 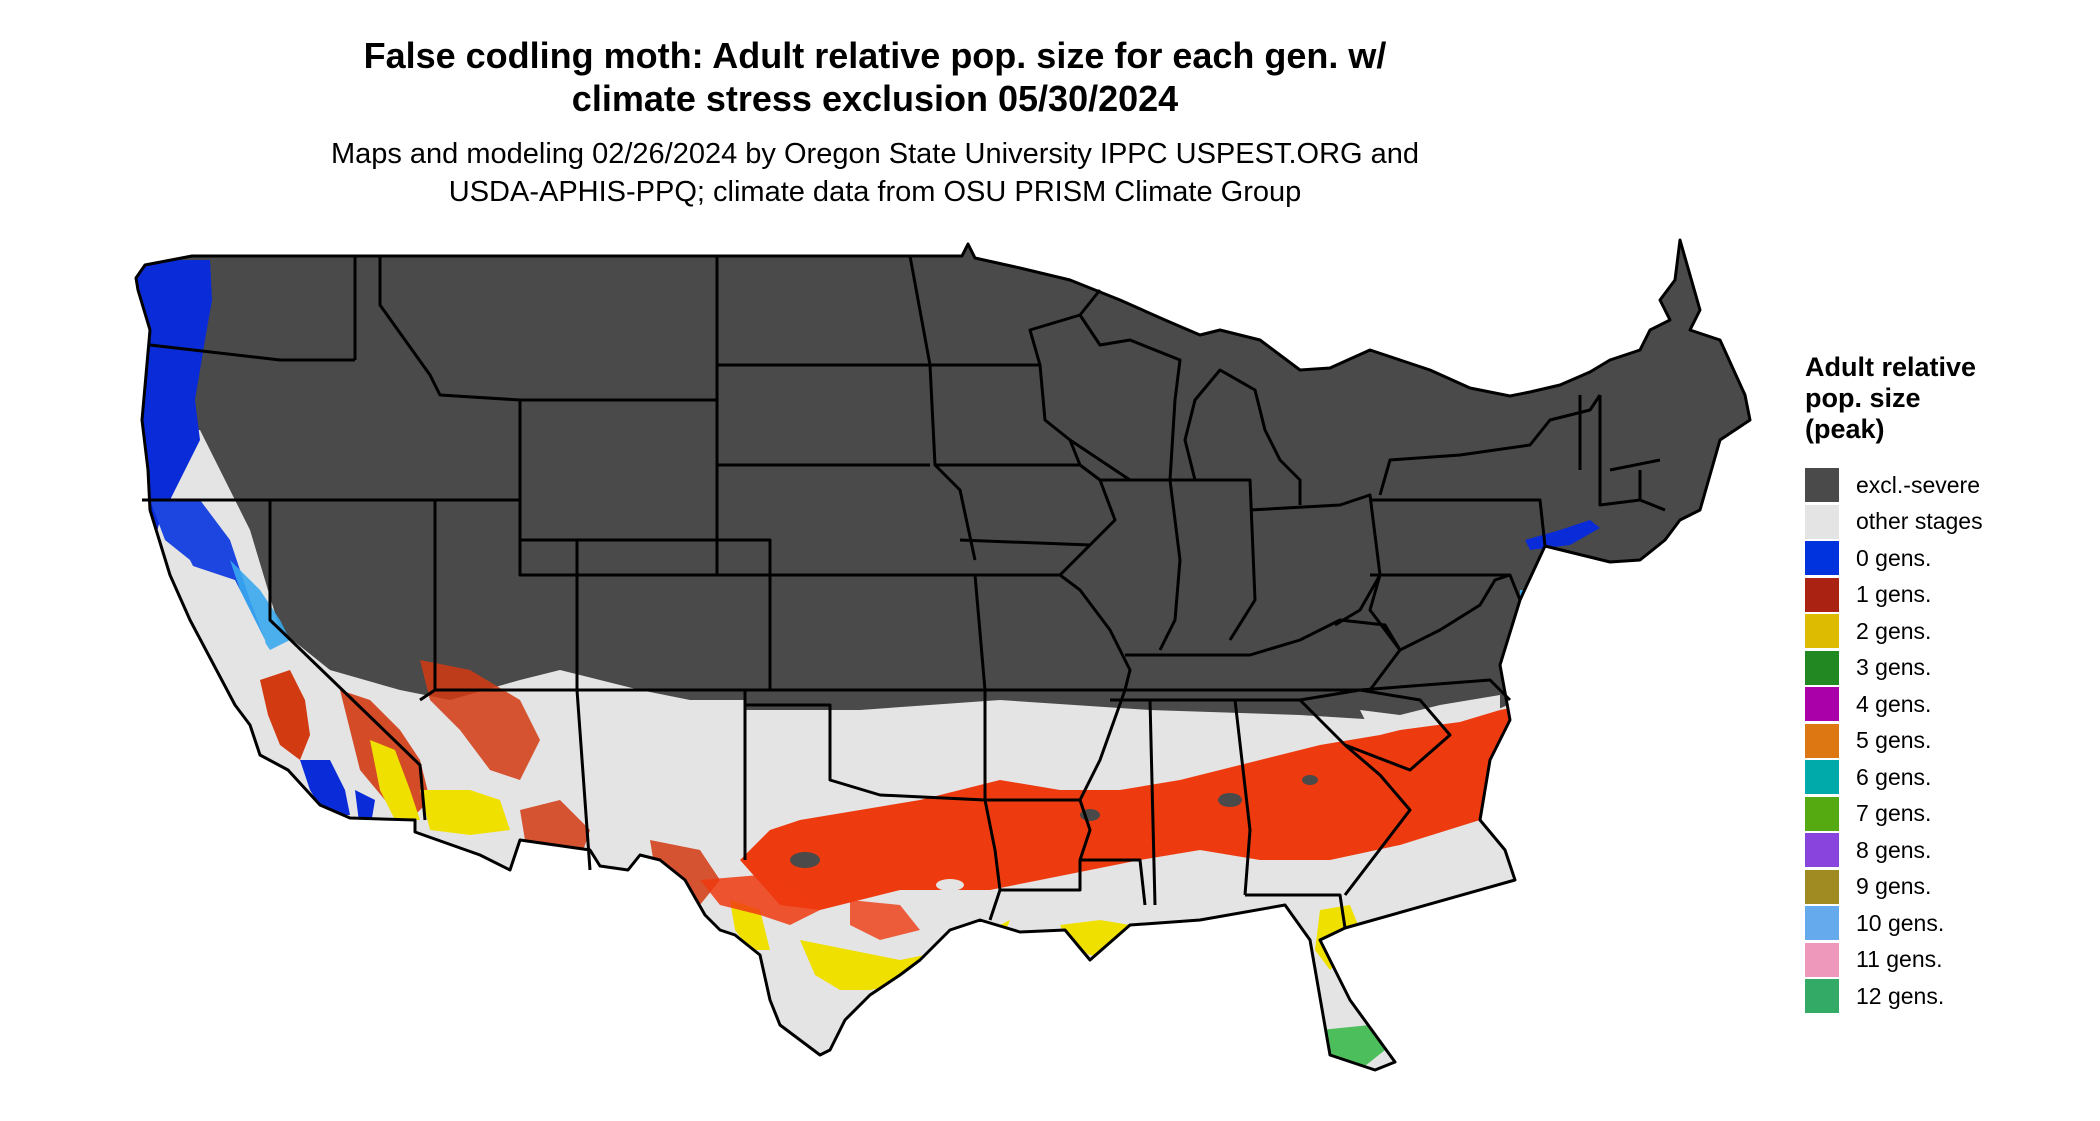 I want to click on legend-item: 2 gens., so click(x=1945, y=631).